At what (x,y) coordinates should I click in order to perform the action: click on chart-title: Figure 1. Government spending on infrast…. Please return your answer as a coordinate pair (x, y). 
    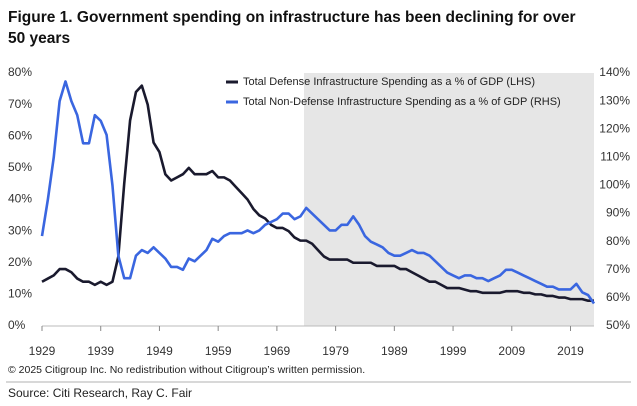
    Looking at the image, I should click on (292, 17).